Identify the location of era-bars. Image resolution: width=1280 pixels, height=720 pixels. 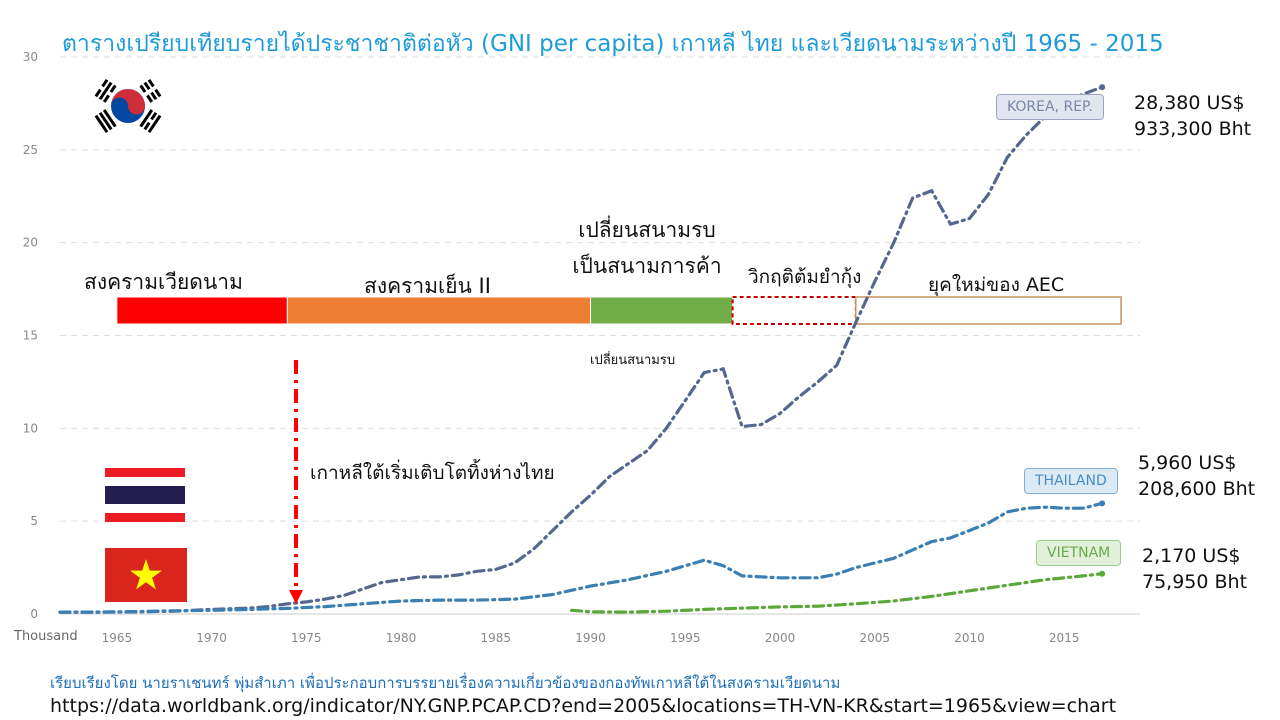
(619, 310).